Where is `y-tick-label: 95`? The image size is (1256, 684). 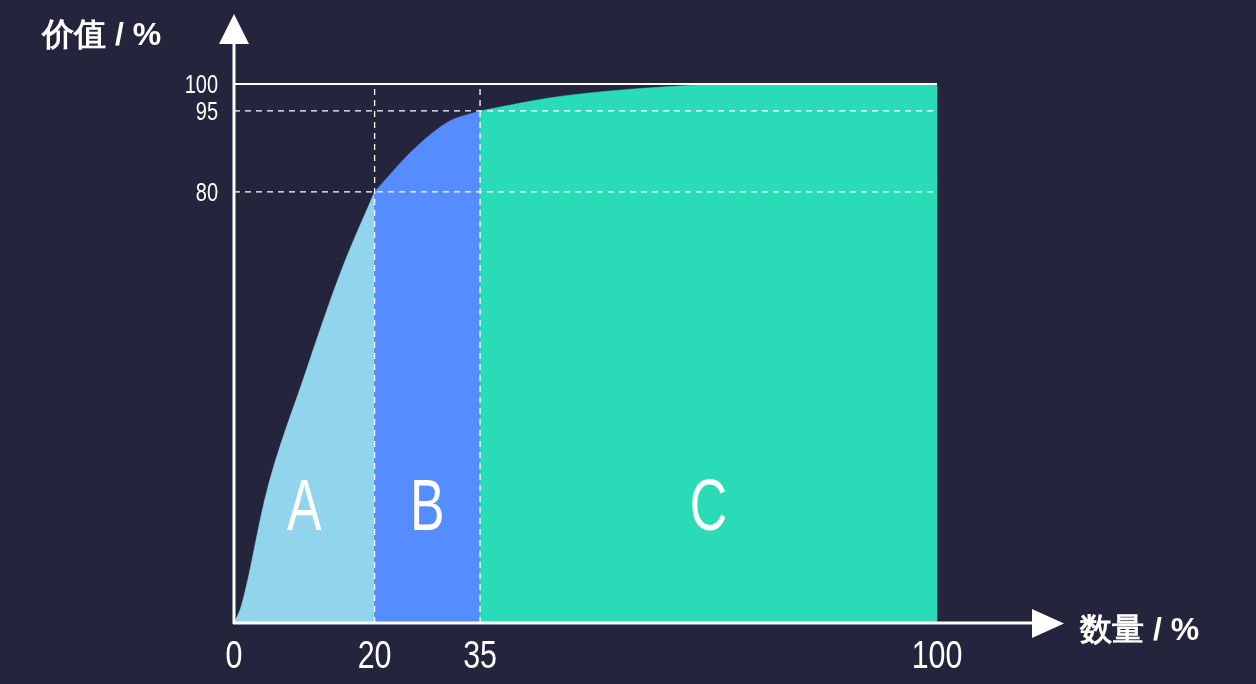 y-tick-label: 95 is located at coordinates (206, 111).